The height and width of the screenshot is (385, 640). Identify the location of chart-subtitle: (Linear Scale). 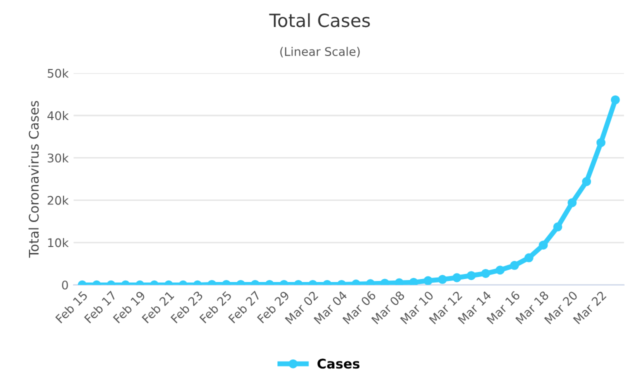
(320, 52).